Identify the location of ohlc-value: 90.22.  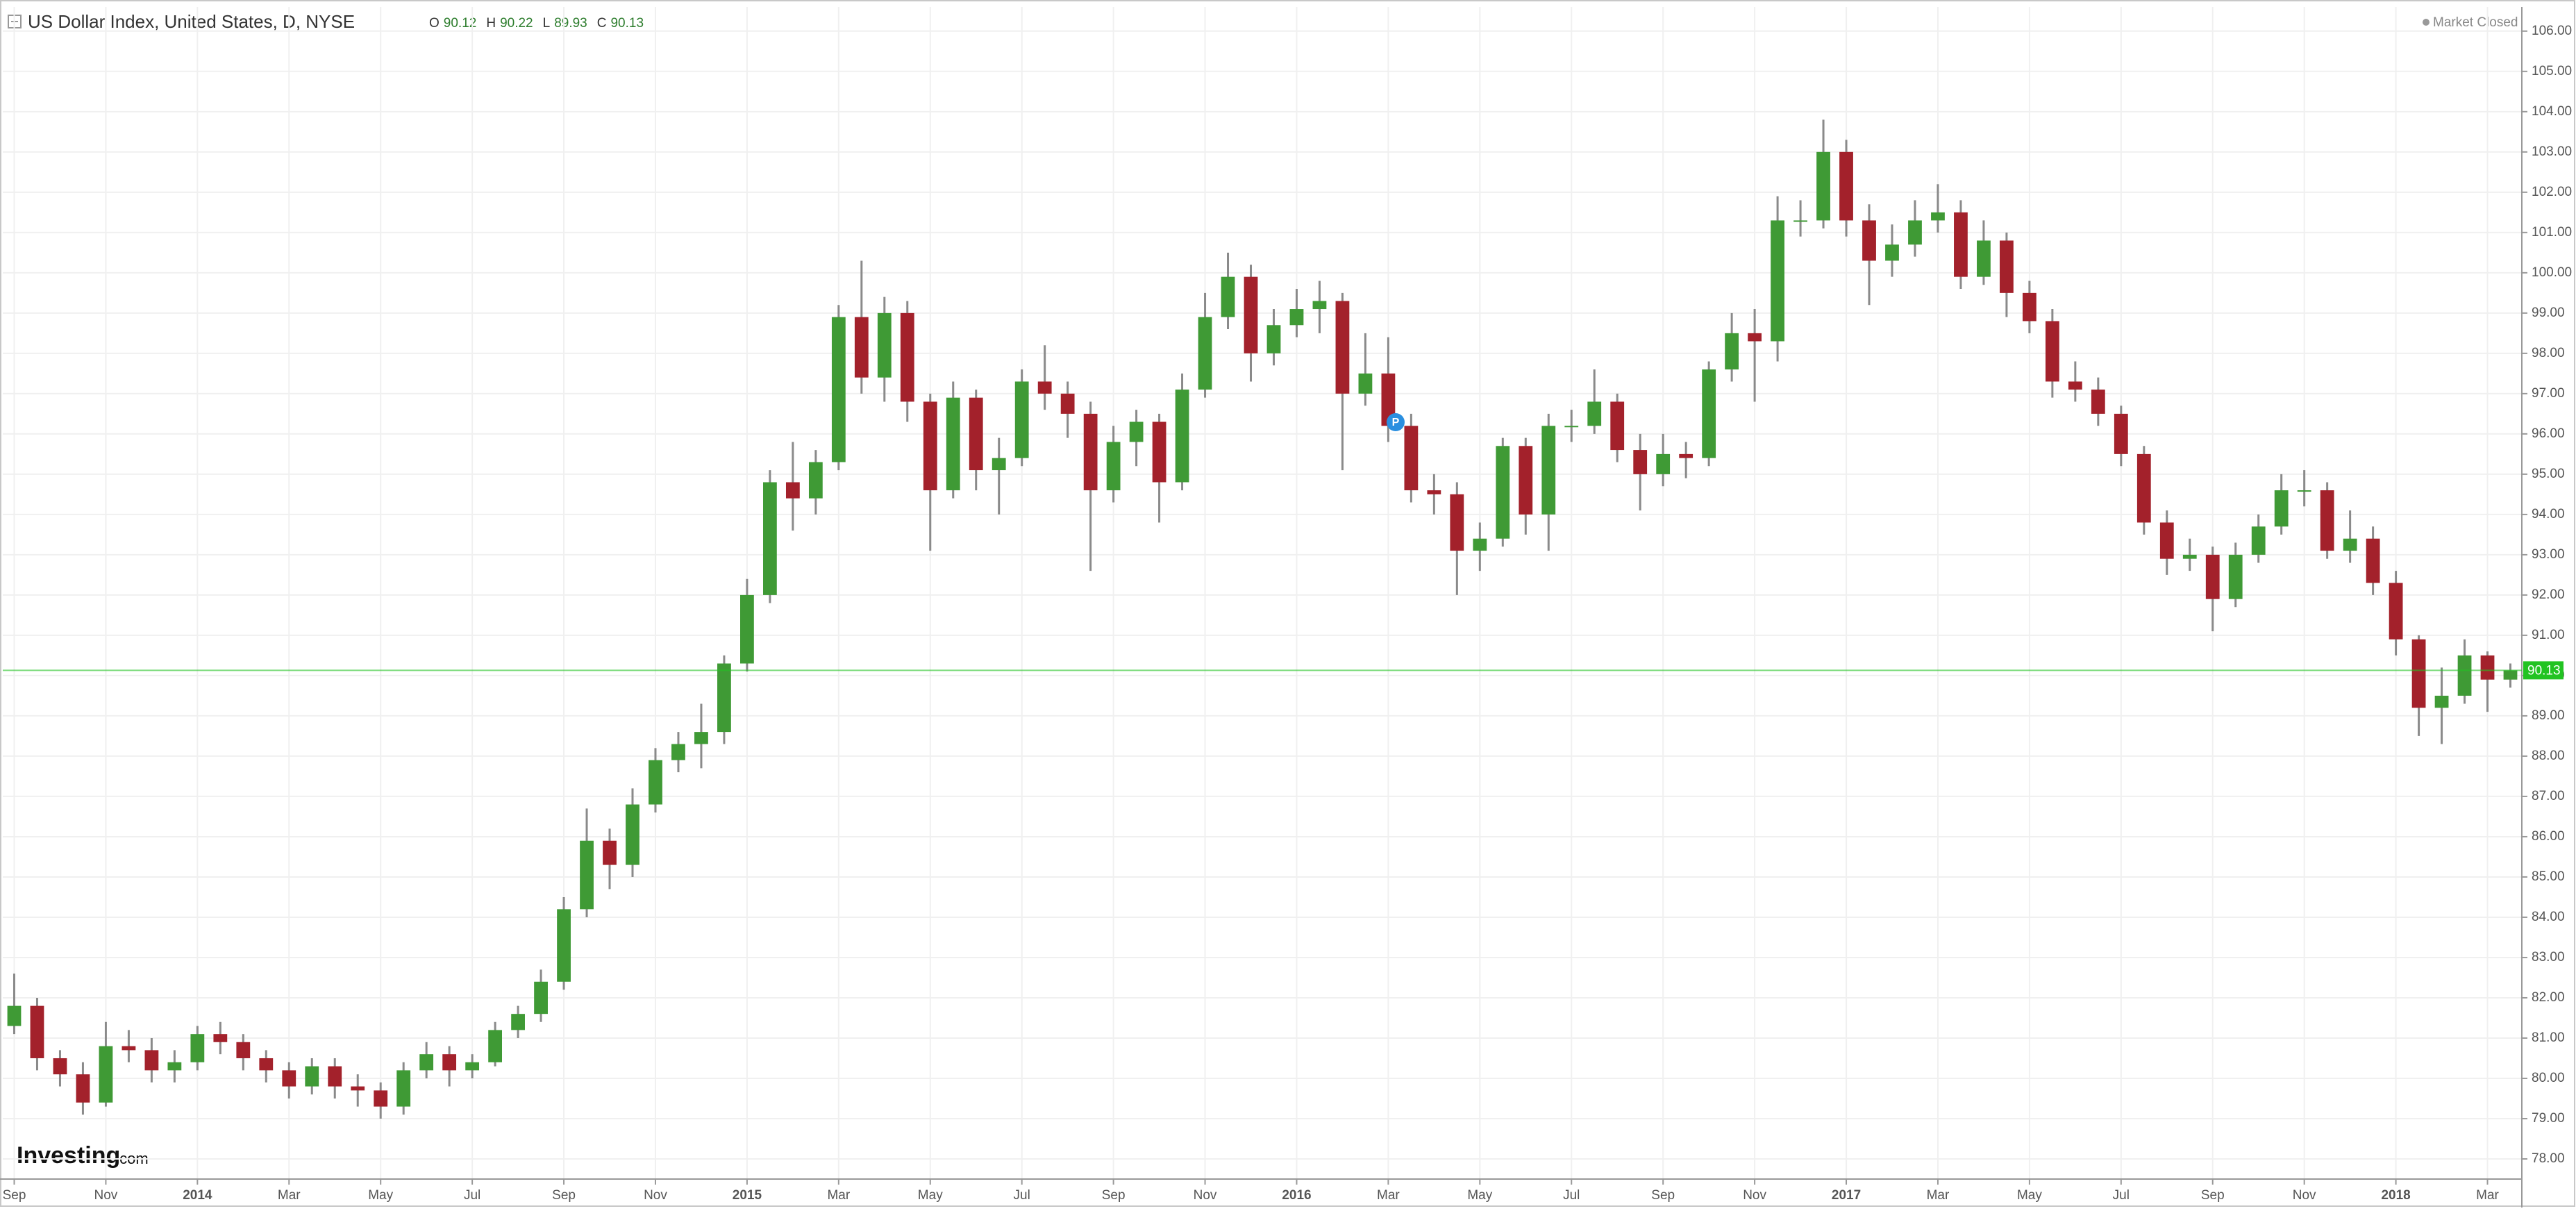
(516, 23).